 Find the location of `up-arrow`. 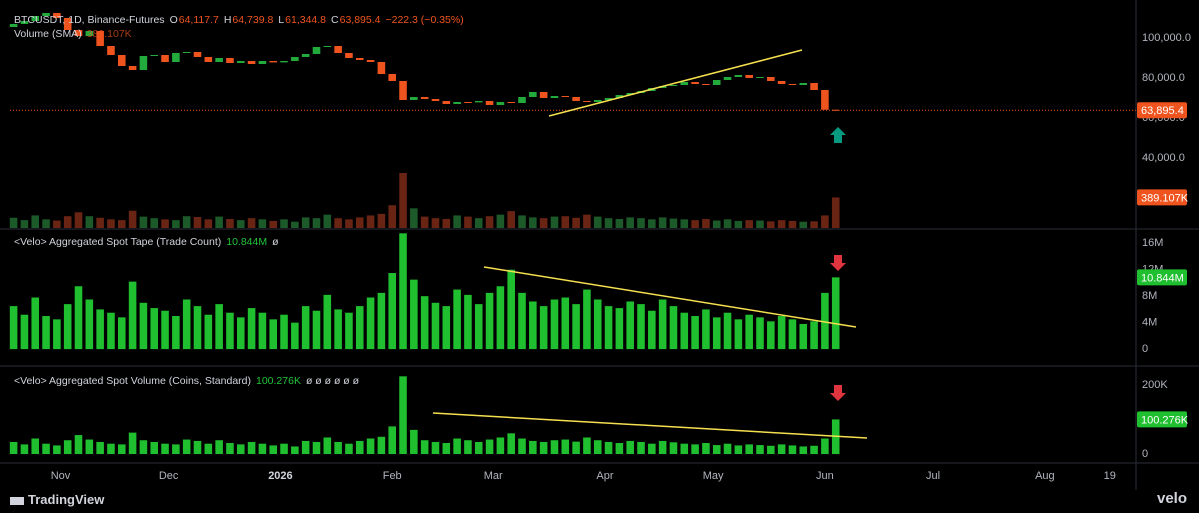

up-arrow is located at coordinates (838, 135).